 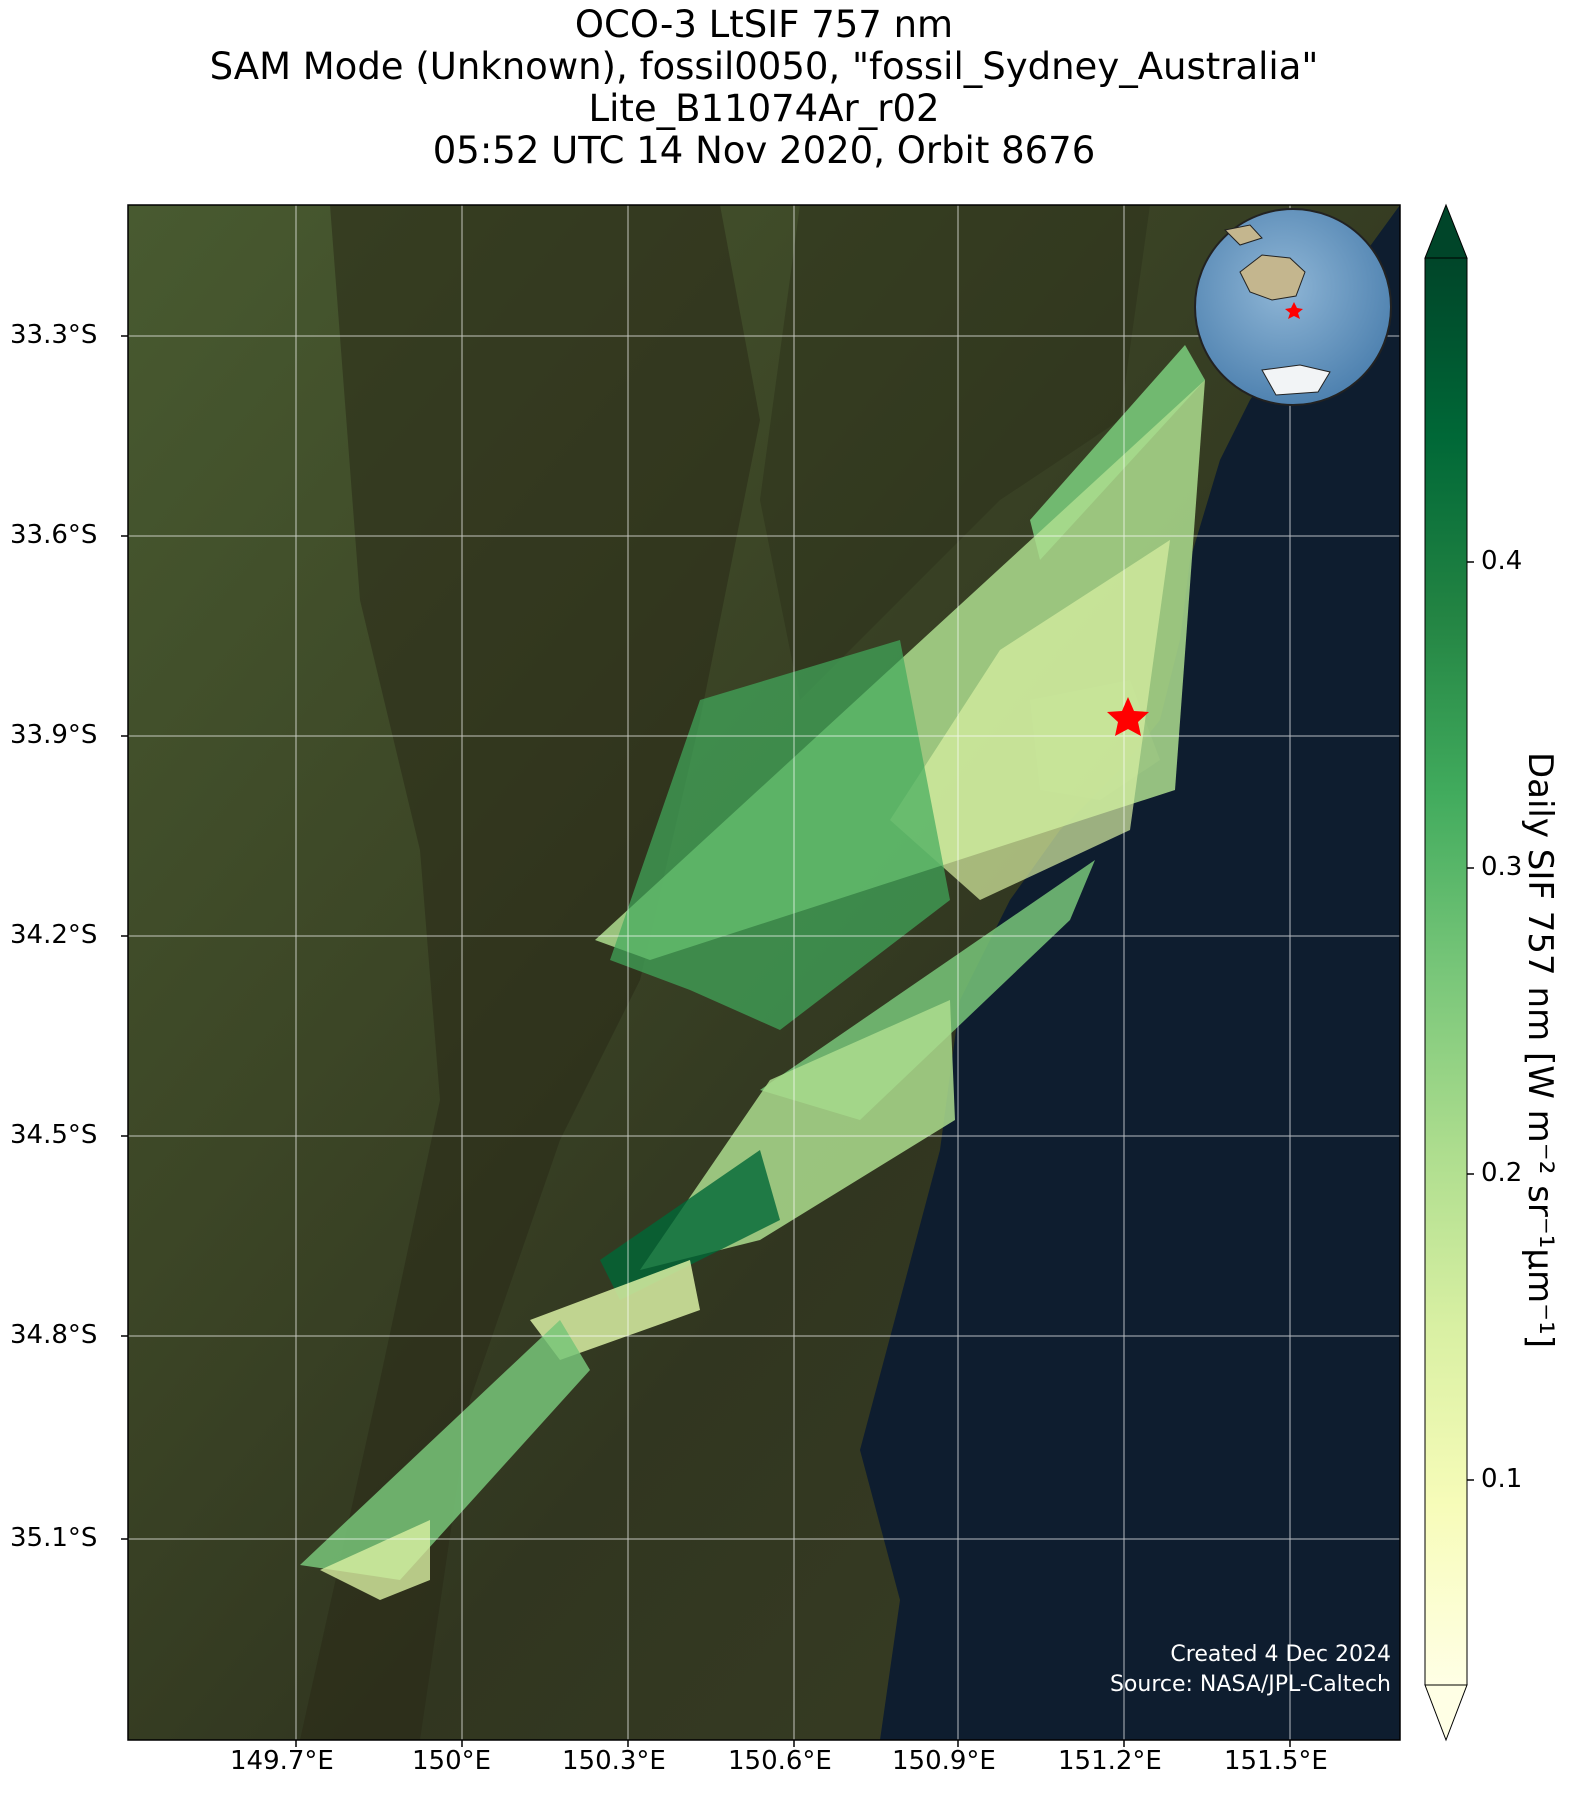 What do you see at coordinates (1276, 1761) in the screenshot?
I see `lon-label: 151.5°E` at bounding box center [1276, 1761].